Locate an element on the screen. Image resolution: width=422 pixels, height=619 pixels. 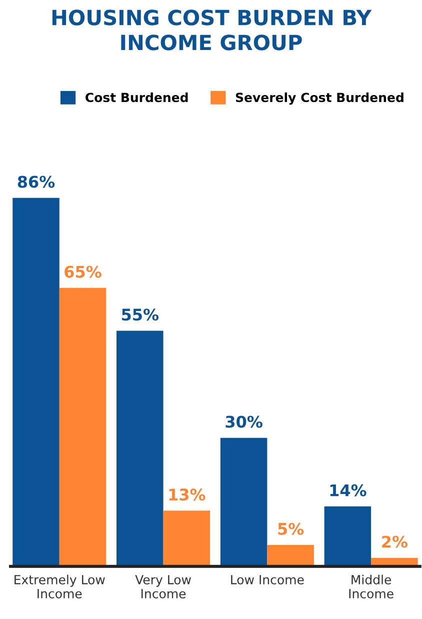
data-label: 65% is located at coordinates (83, 272).